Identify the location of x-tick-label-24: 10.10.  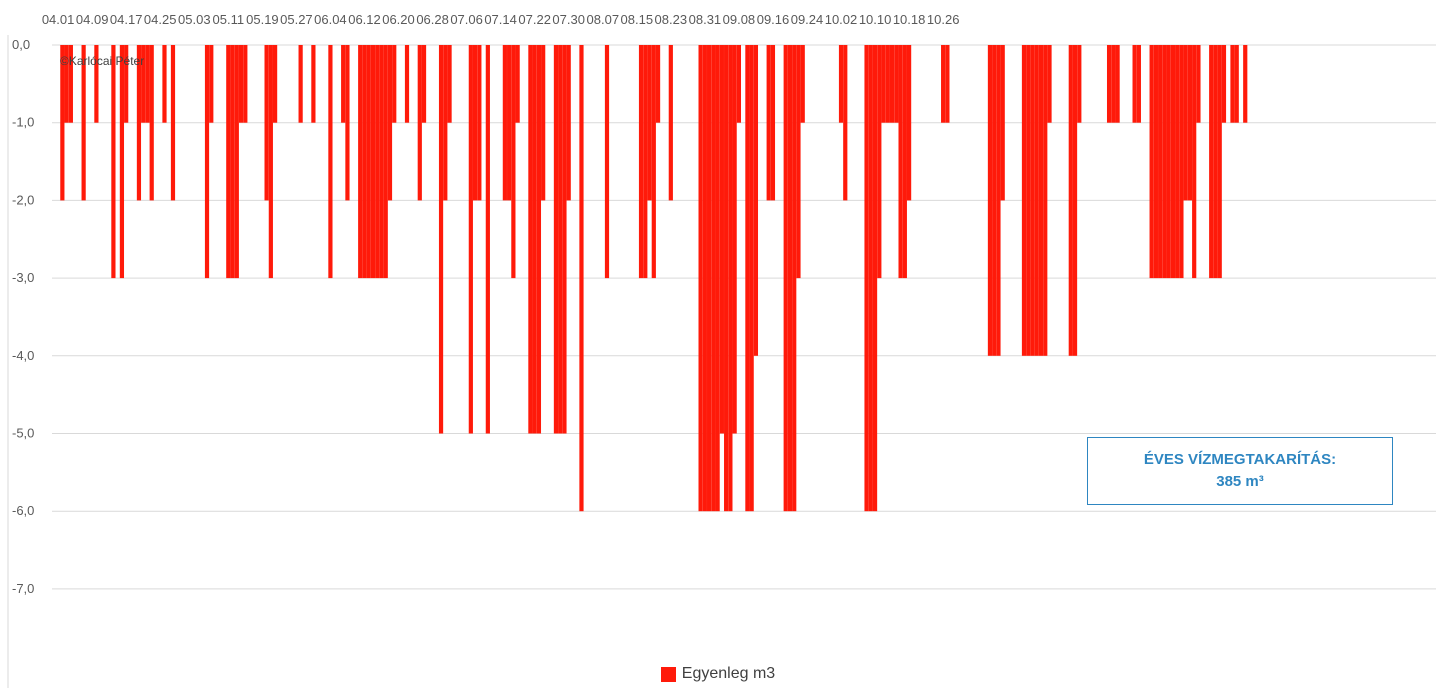
(875, 19).